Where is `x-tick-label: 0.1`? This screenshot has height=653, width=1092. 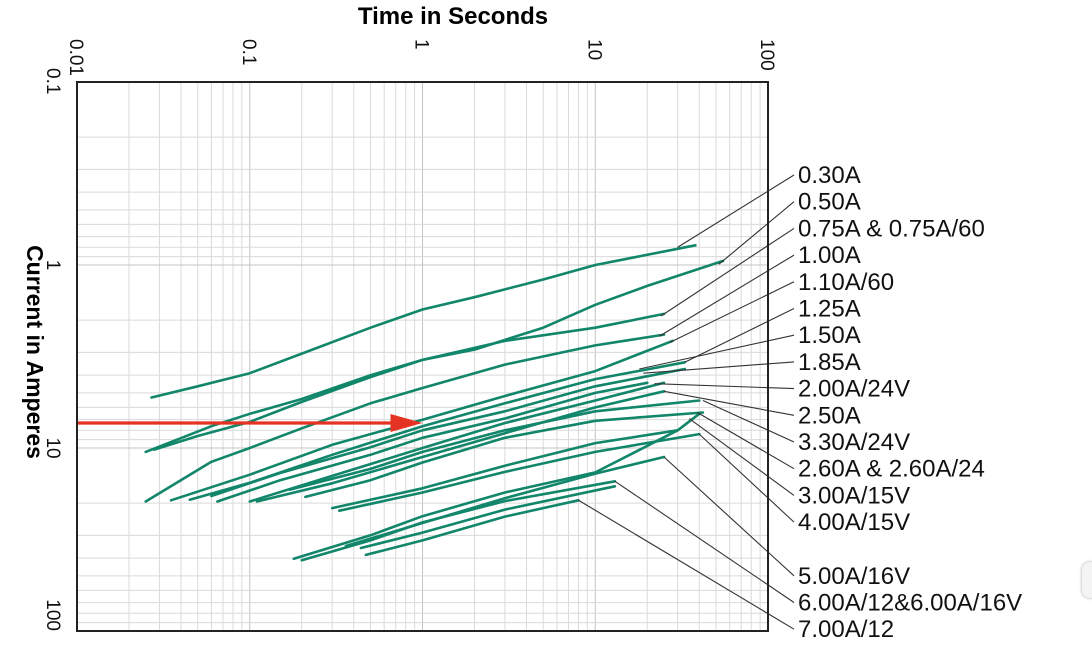
x-tick-label: 0.1 is located at coordinates (248, 52).